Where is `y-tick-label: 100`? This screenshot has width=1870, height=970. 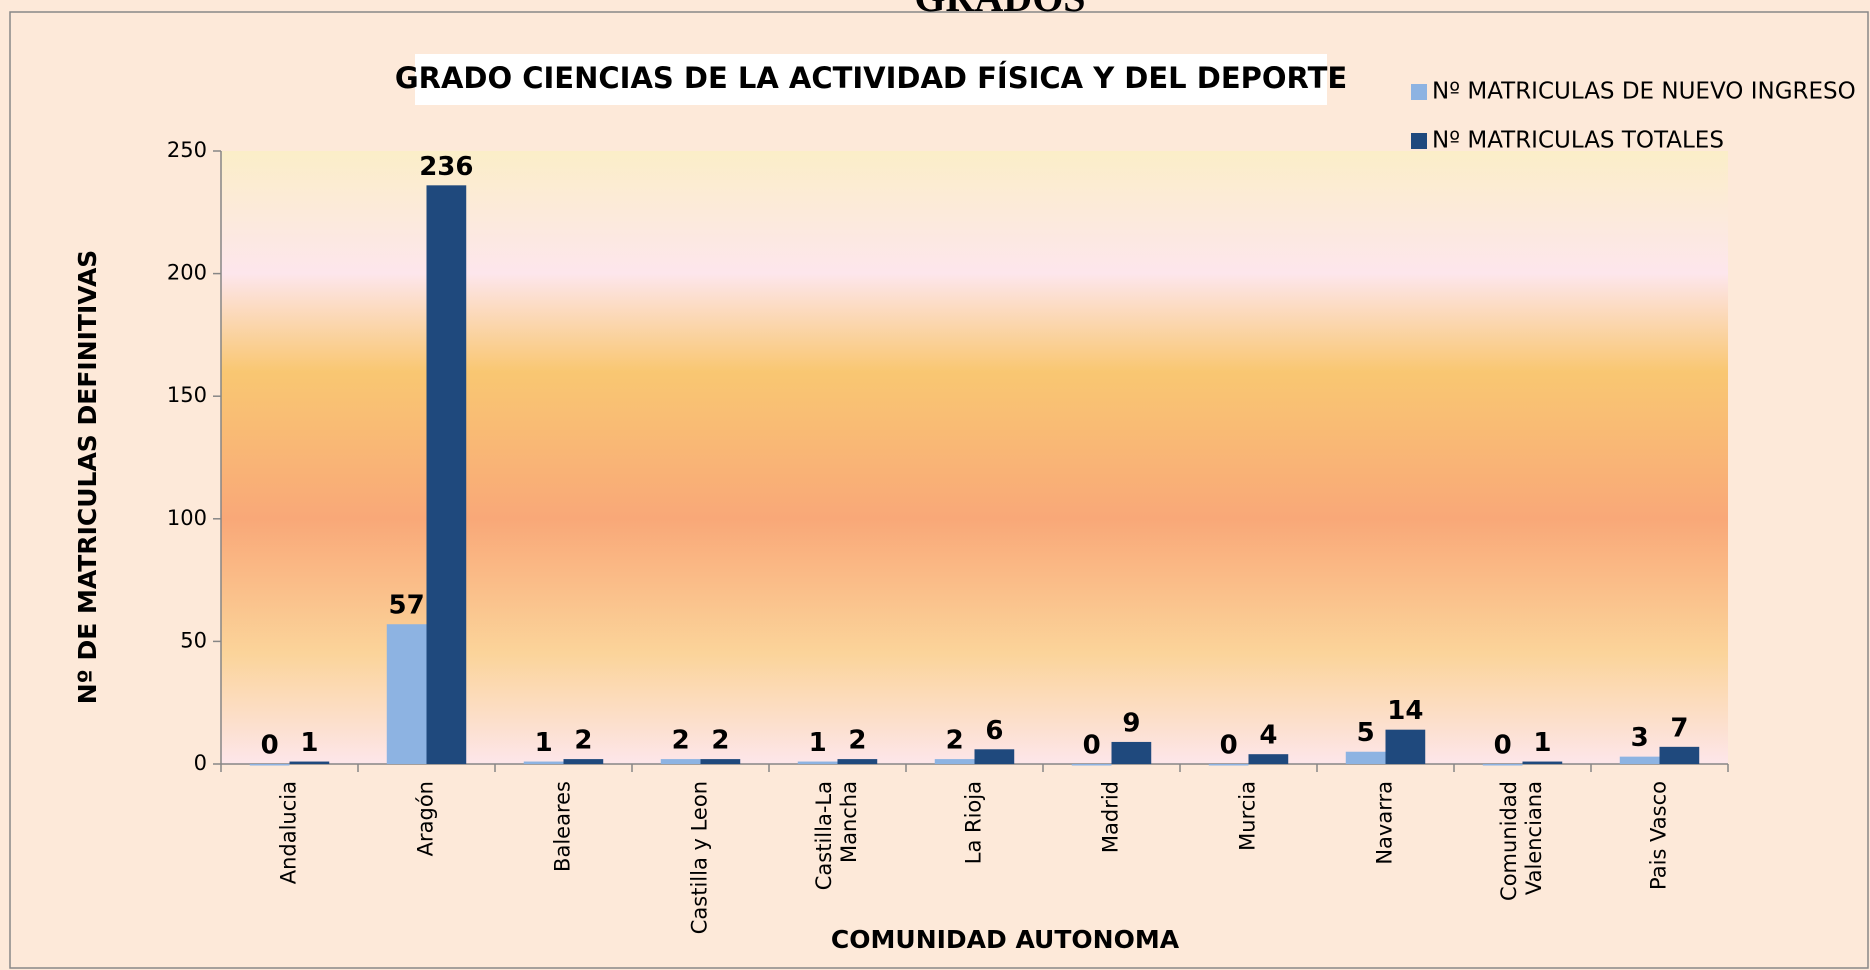 y-tick-label: 100 is located at coordinates (187, 518).